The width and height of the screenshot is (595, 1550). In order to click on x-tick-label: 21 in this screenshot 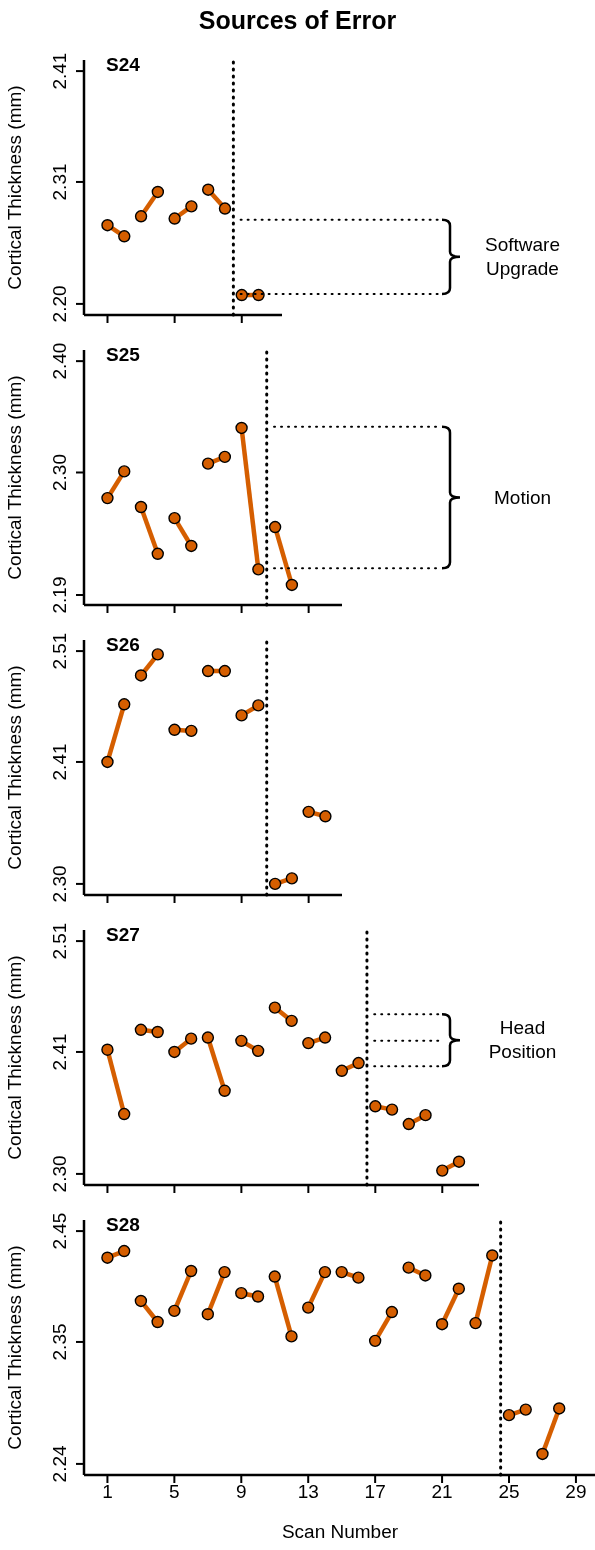, I will do `click(442, 1492)`.